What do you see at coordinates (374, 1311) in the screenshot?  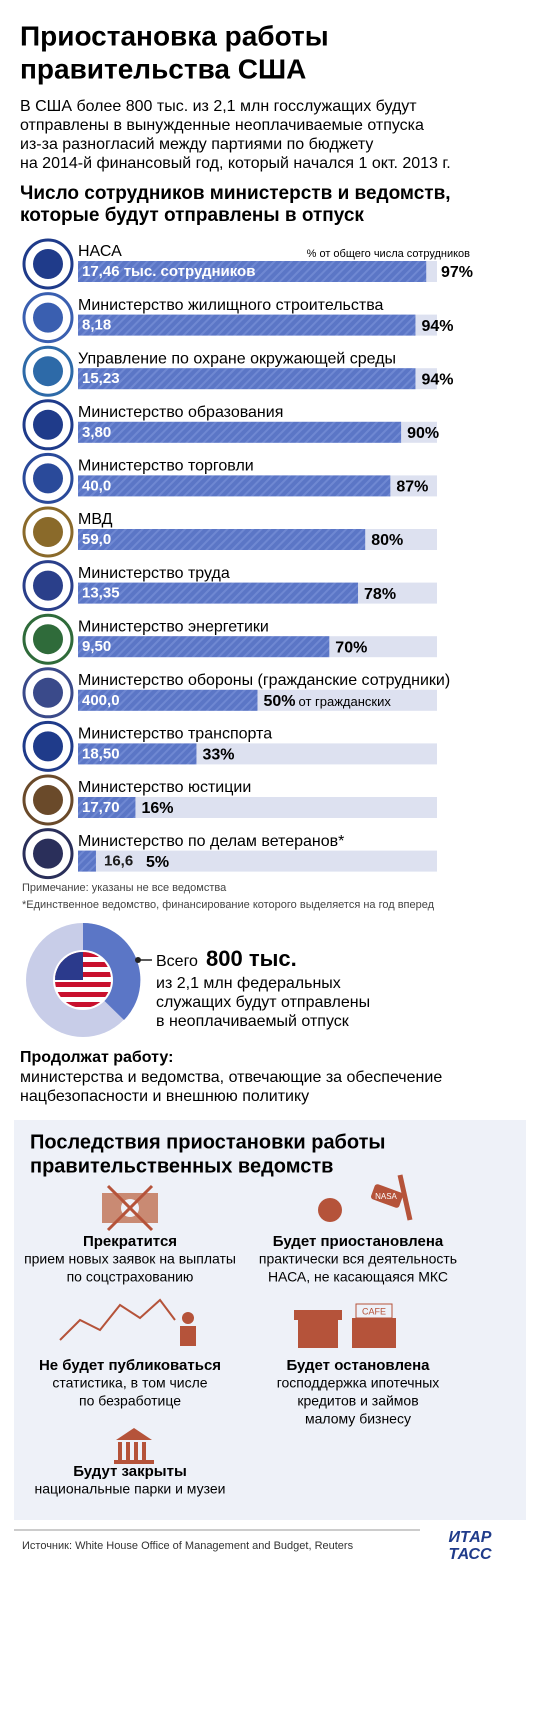 I see `icon-text: CAFE` at bounding box center [374, 1311].